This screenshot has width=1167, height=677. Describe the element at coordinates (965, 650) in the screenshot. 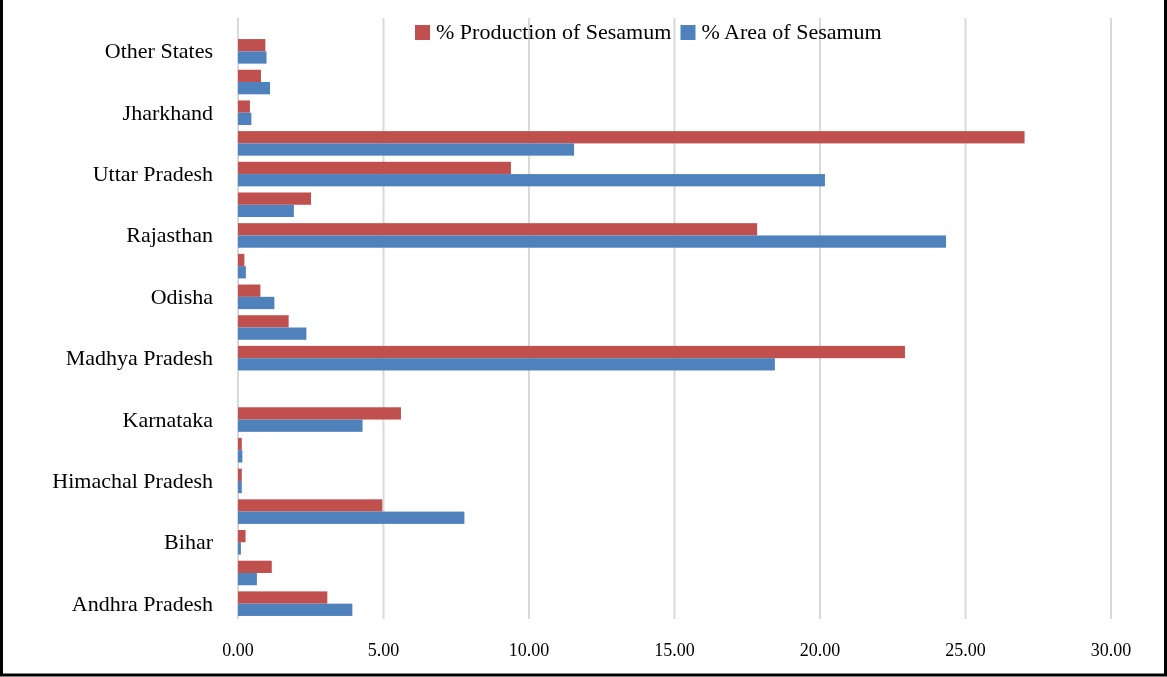

I see `x-tick-label: 25.00` at that location.